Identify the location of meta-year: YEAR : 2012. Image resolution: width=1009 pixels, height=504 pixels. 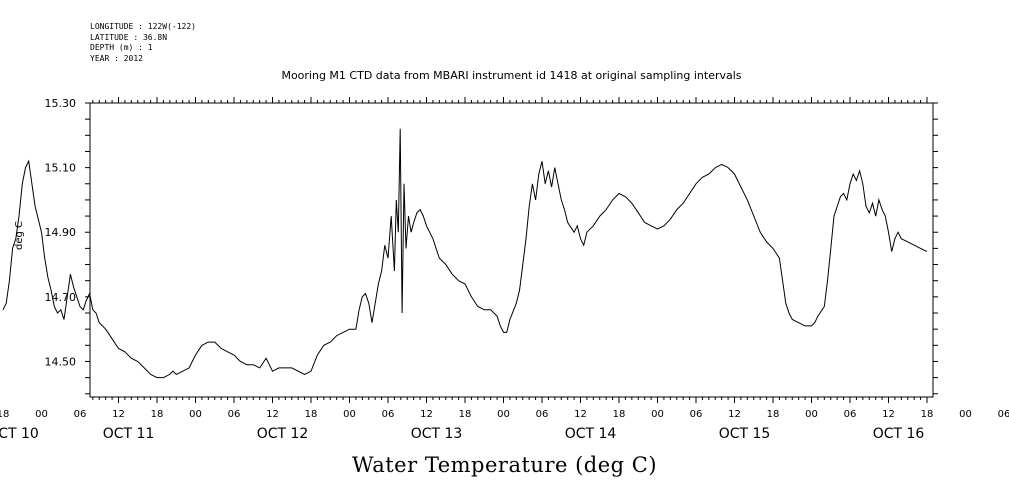
(116, 58).